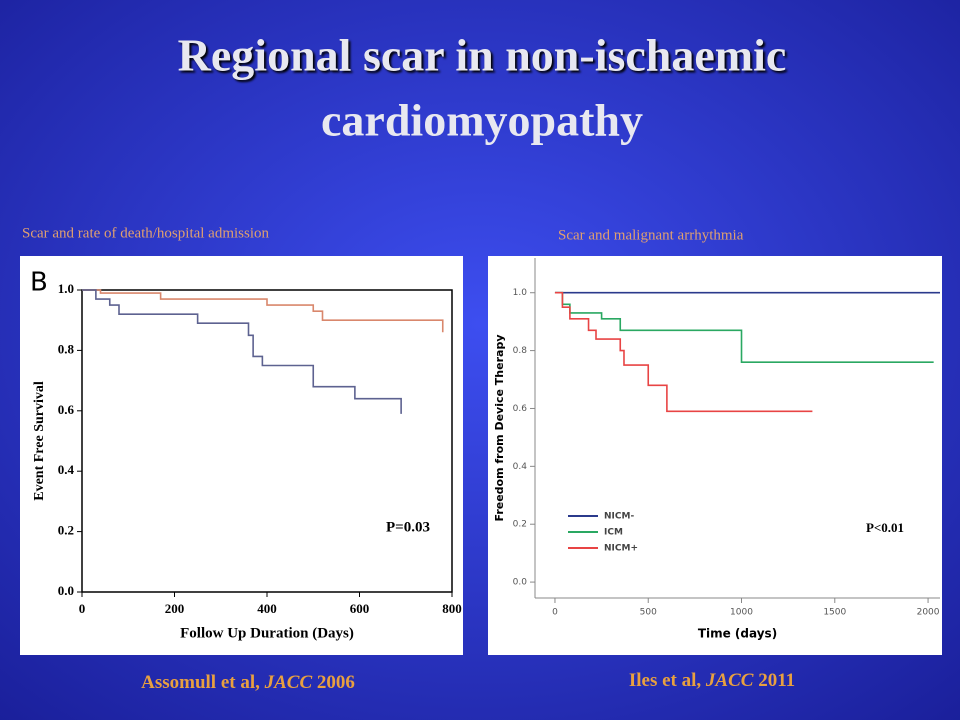 The width and height of the screenshot is (960, 720). Describe the element at coordinates (737, 634) in the screenshot. I see `x-axis-label: Time (days)` at that location.